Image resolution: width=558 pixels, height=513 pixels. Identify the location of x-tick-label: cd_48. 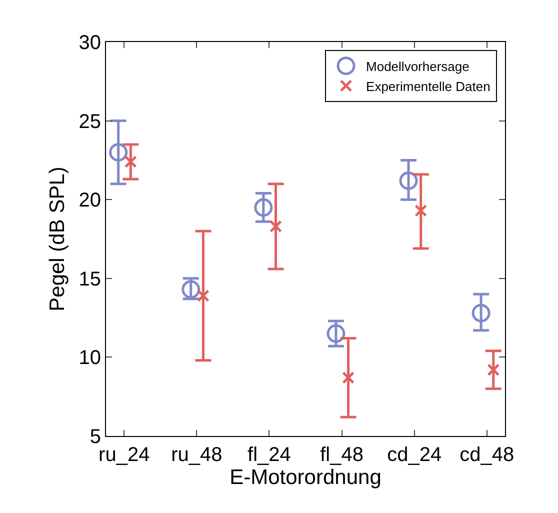
(487, 455).